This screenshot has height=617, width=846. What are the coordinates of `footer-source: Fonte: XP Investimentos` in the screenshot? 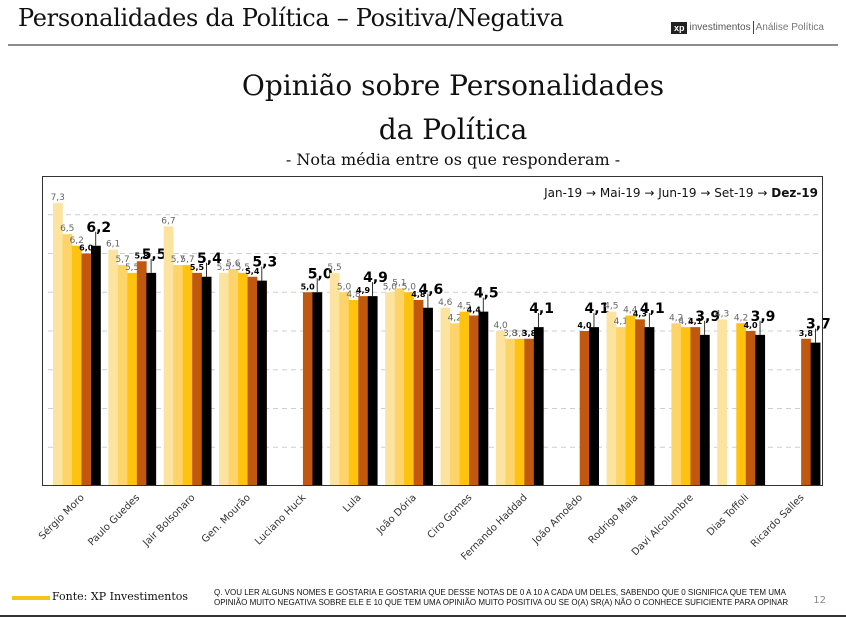 It's located at (120, 596).